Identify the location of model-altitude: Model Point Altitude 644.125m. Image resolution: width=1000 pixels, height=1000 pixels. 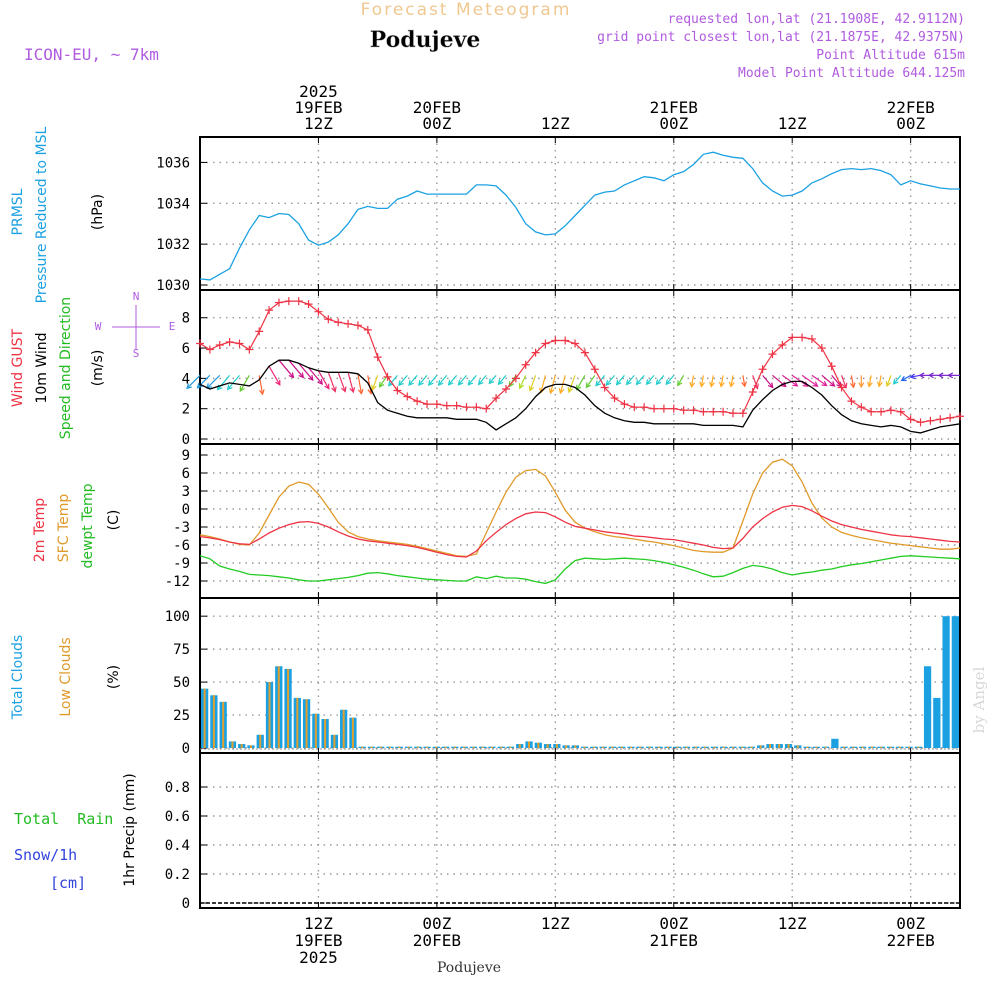
(851, 73).